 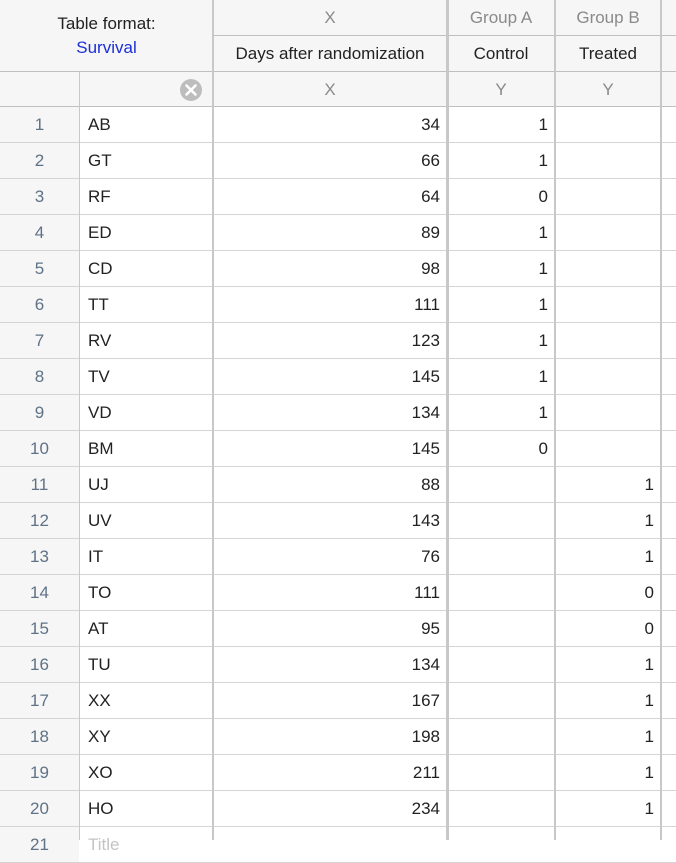 I want to click on column-title: Control, so click(x=501, y=54).